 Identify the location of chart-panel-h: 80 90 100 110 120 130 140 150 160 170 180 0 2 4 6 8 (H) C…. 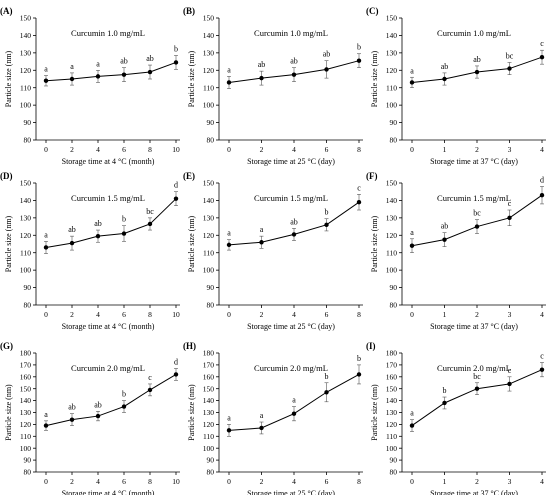
(273, 418).